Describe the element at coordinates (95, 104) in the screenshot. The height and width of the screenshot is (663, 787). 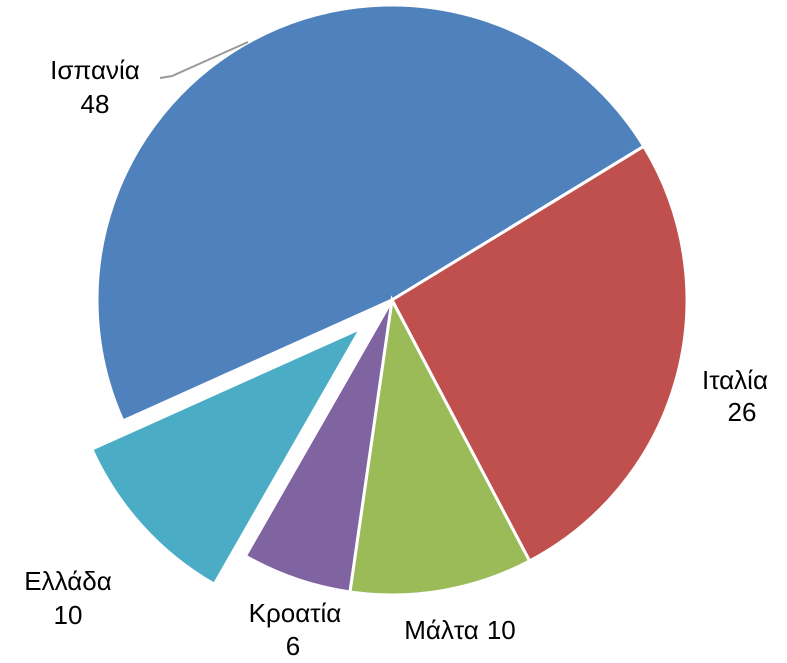
I see `value-label: 48` at that location.